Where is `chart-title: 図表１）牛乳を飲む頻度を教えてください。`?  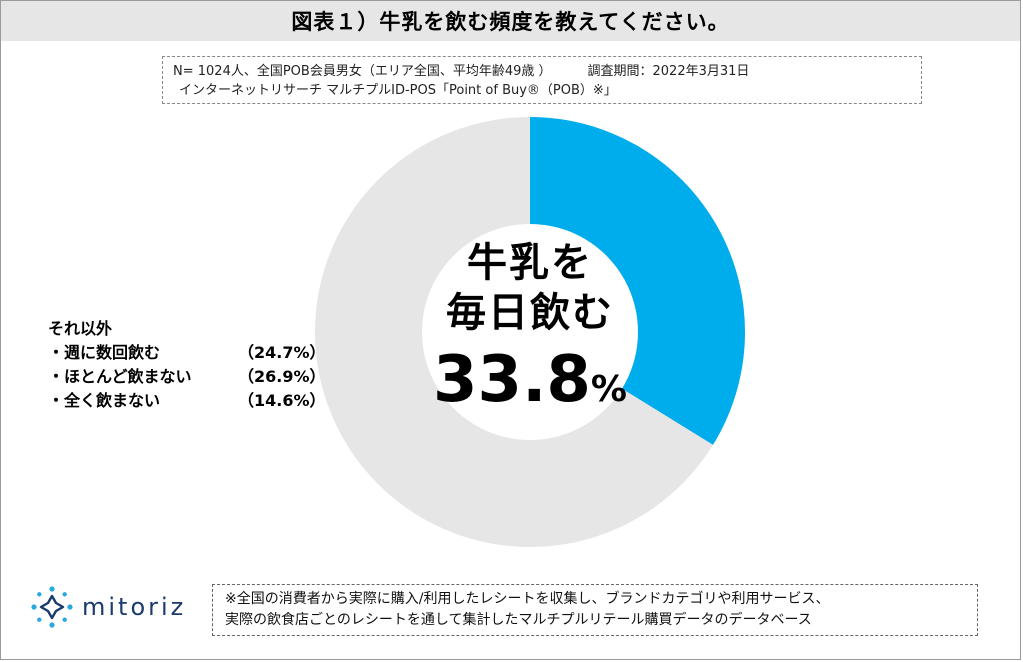 chart-title: 図表１）牛乳を飲む頻度を教えてください。 is located at coordinates (510, 22).